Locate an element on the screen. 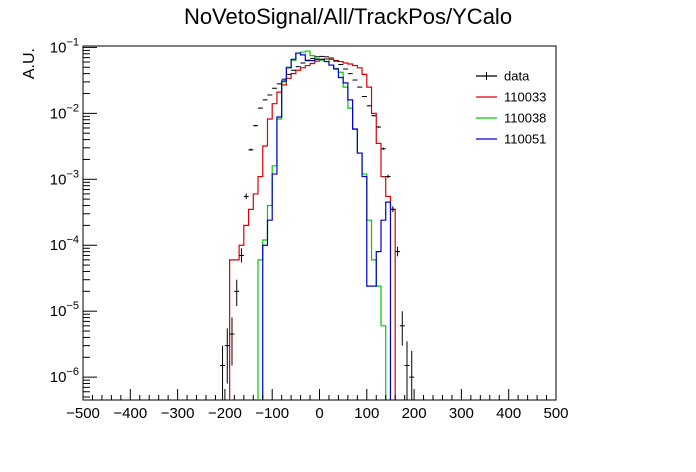  x-tick-label: 0 is located at coordinates (319, 413).